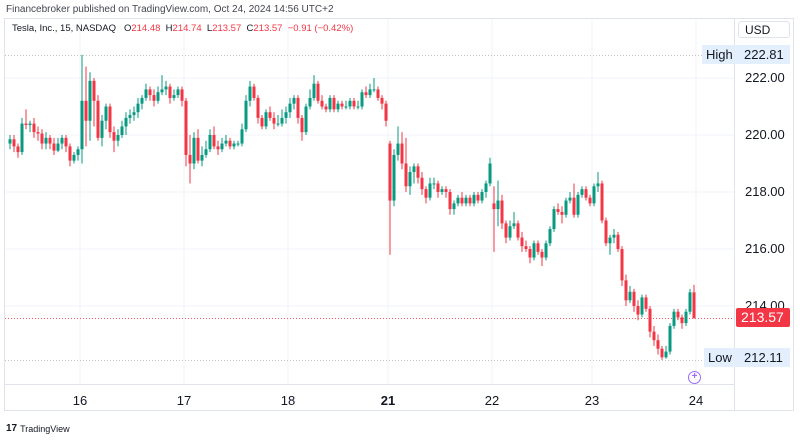 The width and height of the screenshot is (800, 440). Describe the element at coordinates (765, 248) in the screenshot. I see `price-tick-label: 216.00` at that location.